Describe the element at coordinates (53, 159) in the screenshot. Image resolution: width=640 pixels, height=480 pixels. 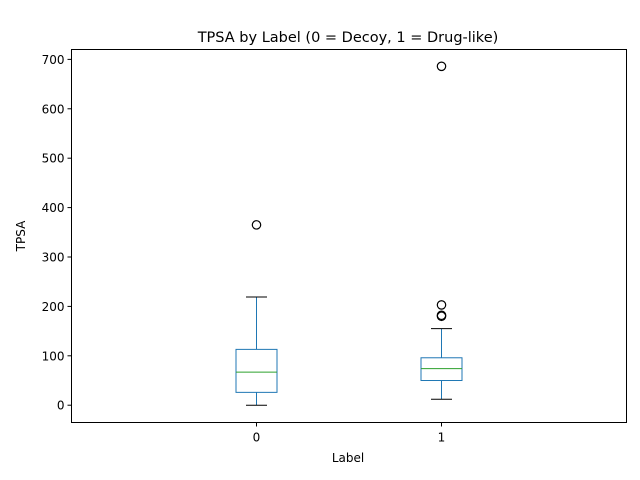
I see `y-tick-label: 500` at that location.